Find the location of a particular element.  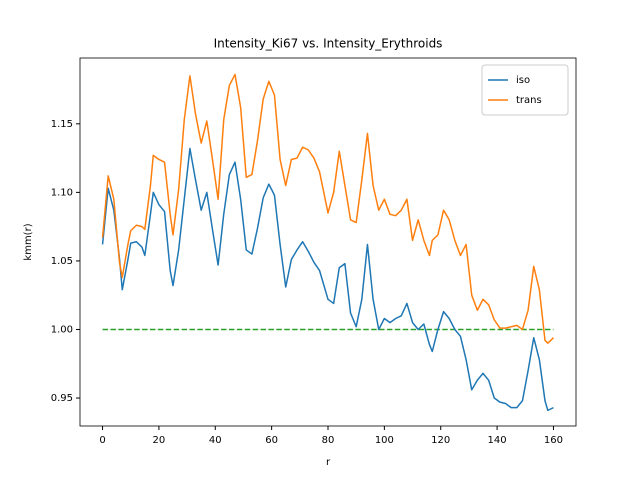

y-tick-label: 1.15 is located at coordinates (62, 124).